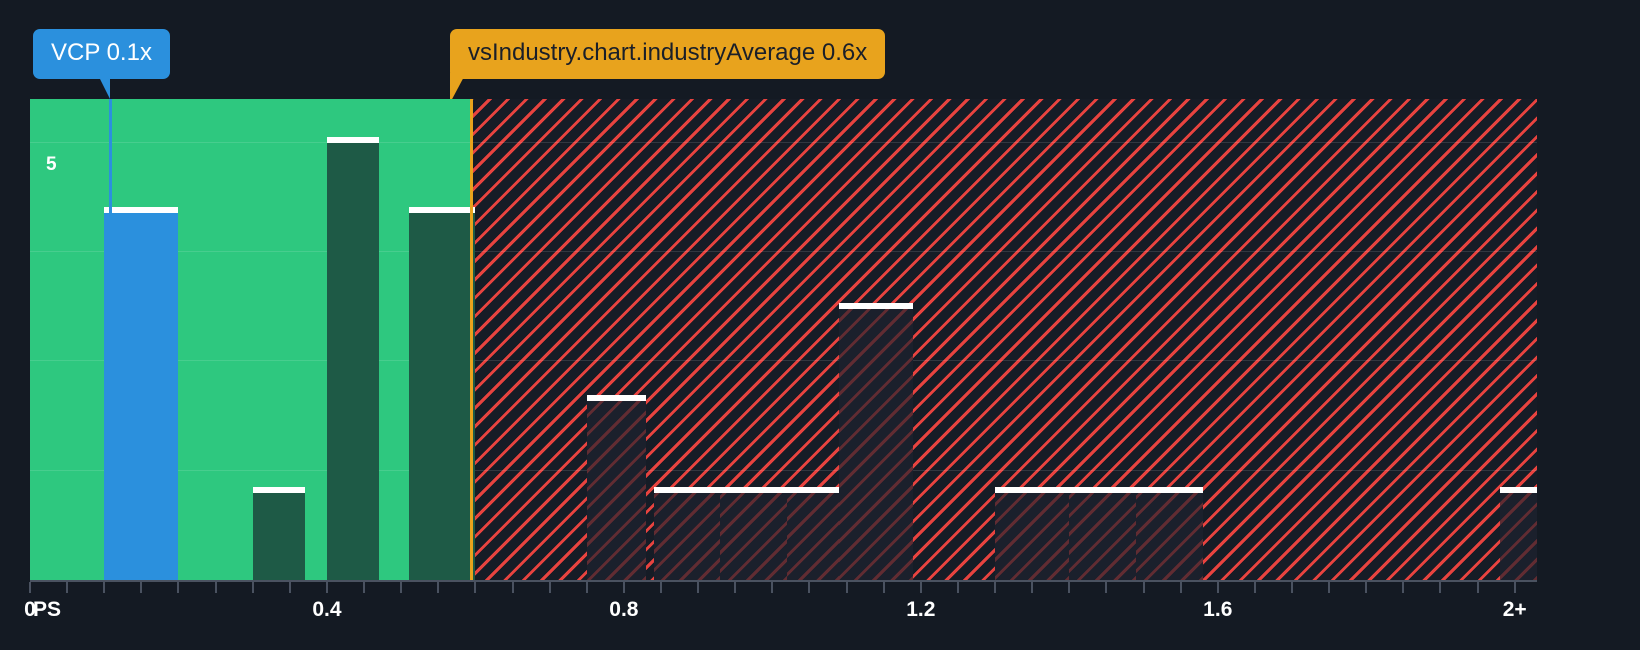 This screenshot has width=1640, height=650. I want to click on company-marker-tooltip-tail, so click(104, 86).